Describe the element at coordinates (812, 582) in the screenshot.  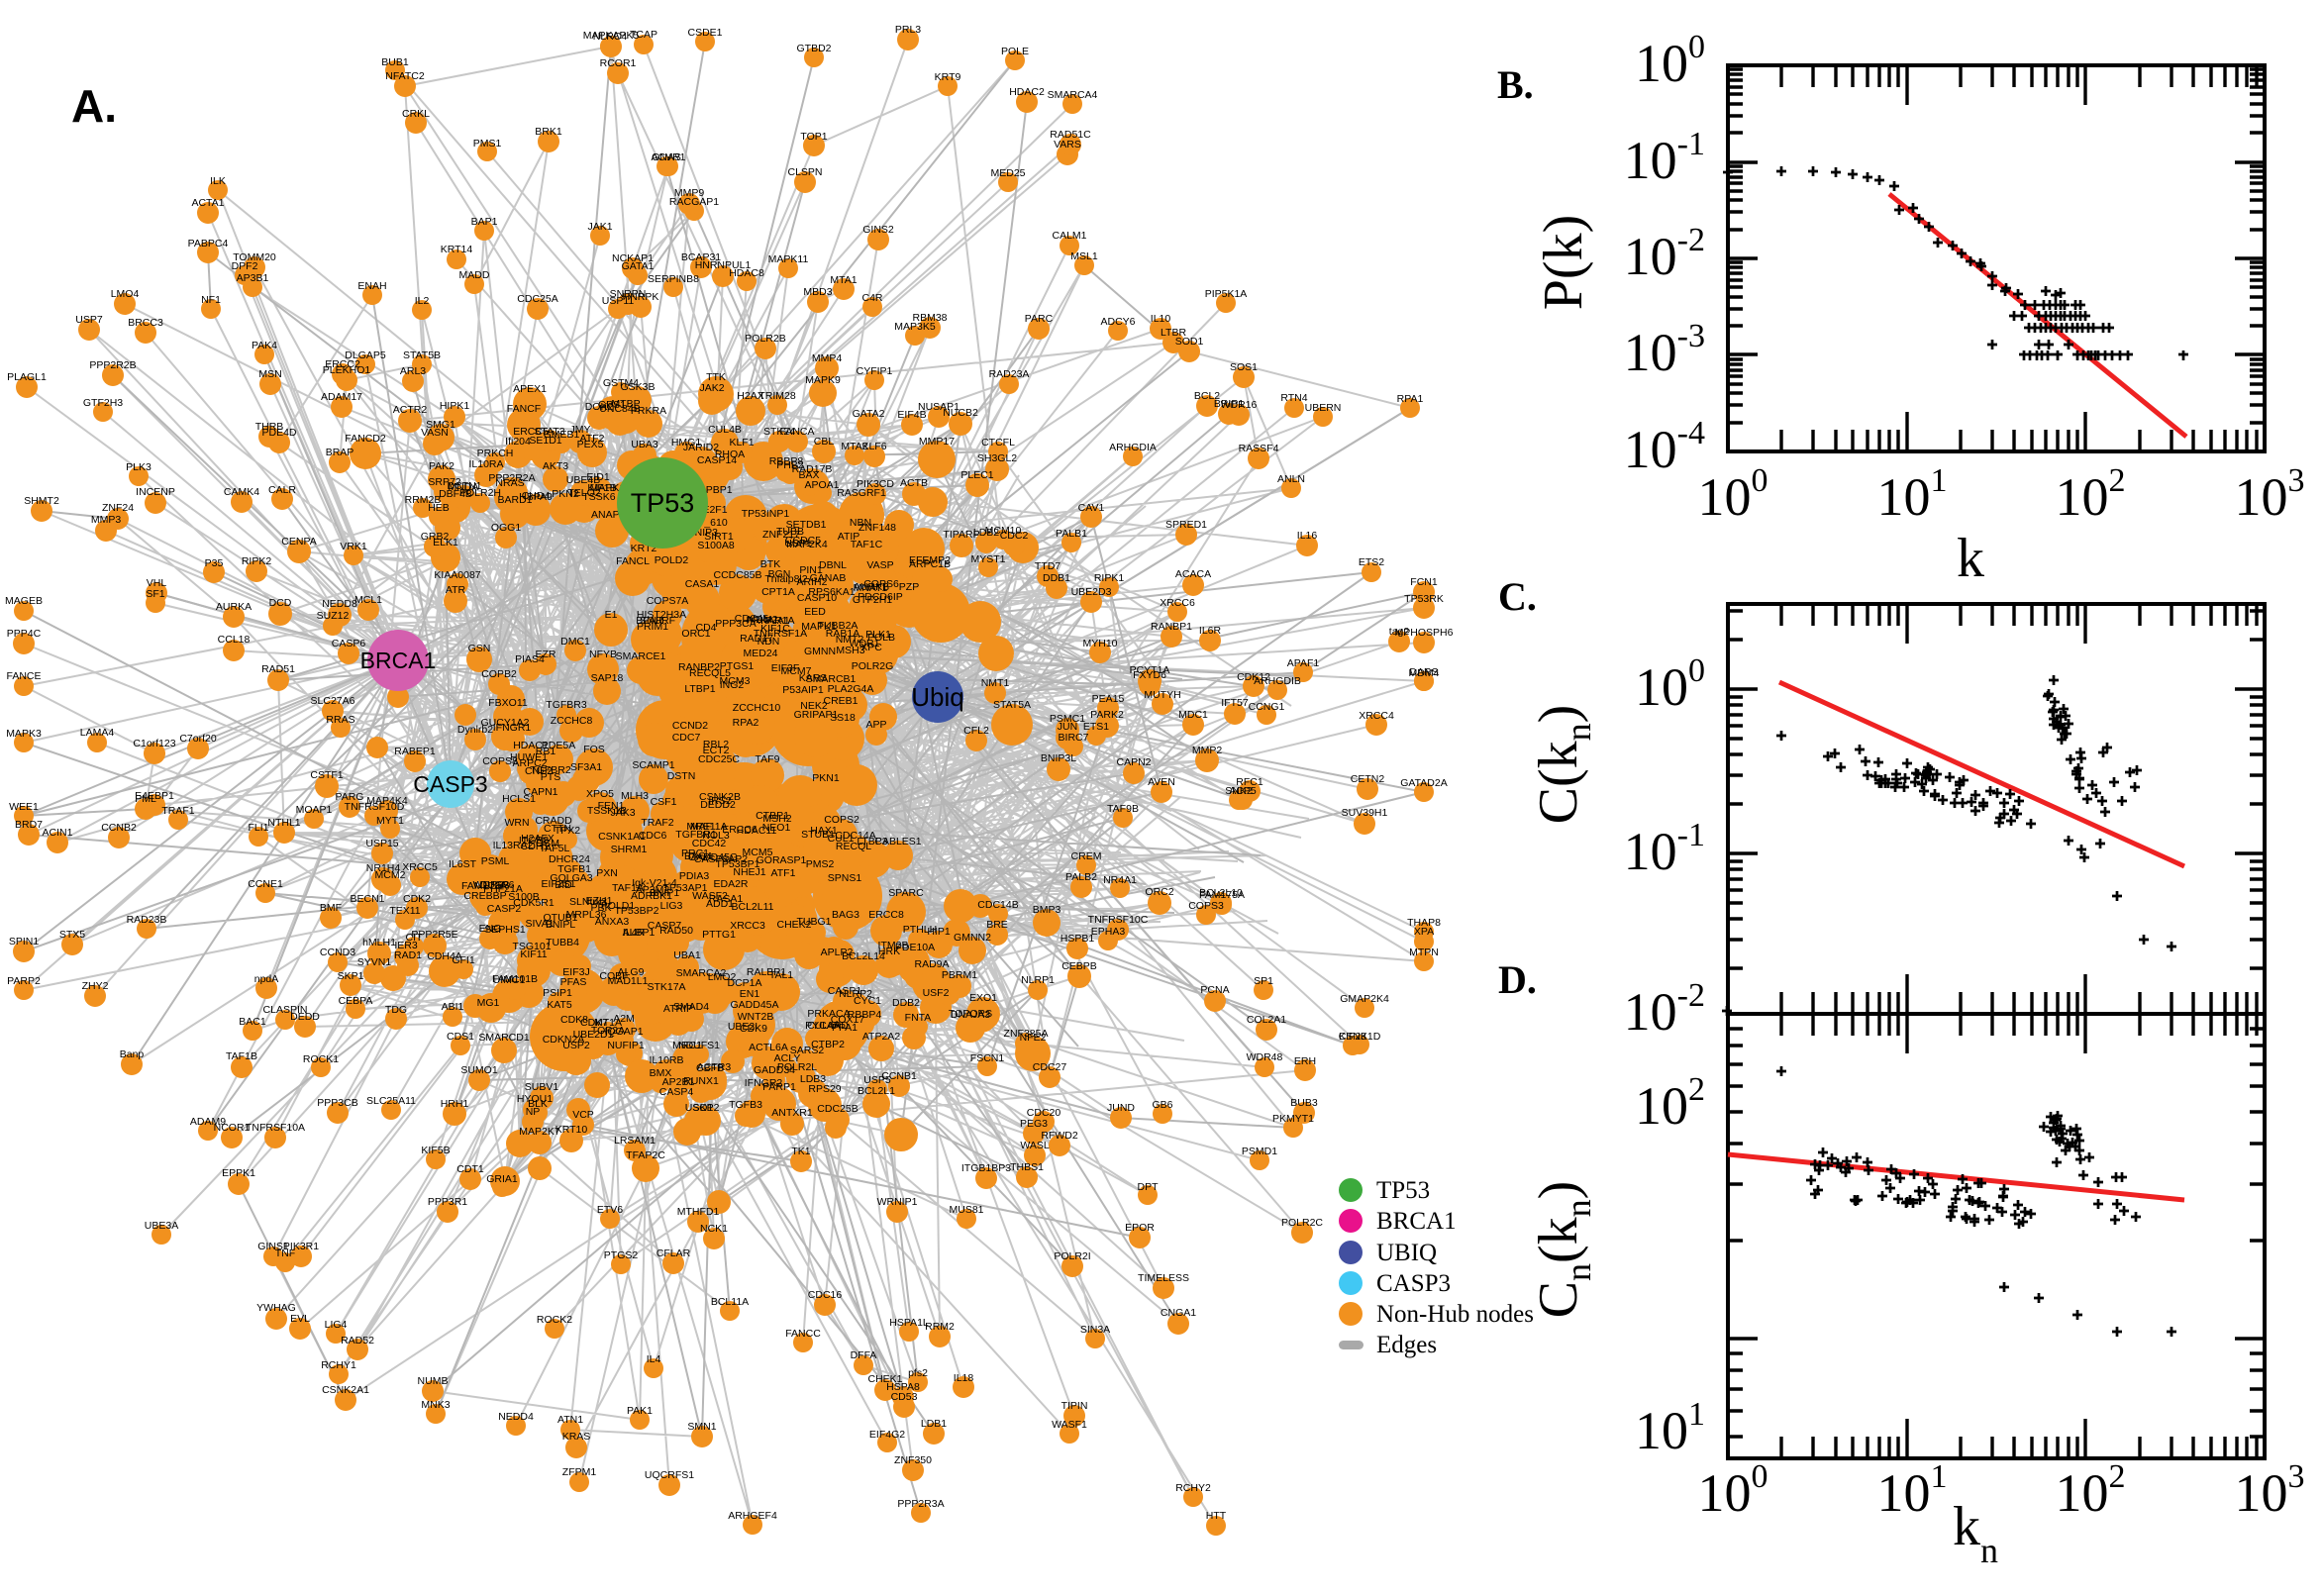
I see `svg-text: ARIH2` at that location.